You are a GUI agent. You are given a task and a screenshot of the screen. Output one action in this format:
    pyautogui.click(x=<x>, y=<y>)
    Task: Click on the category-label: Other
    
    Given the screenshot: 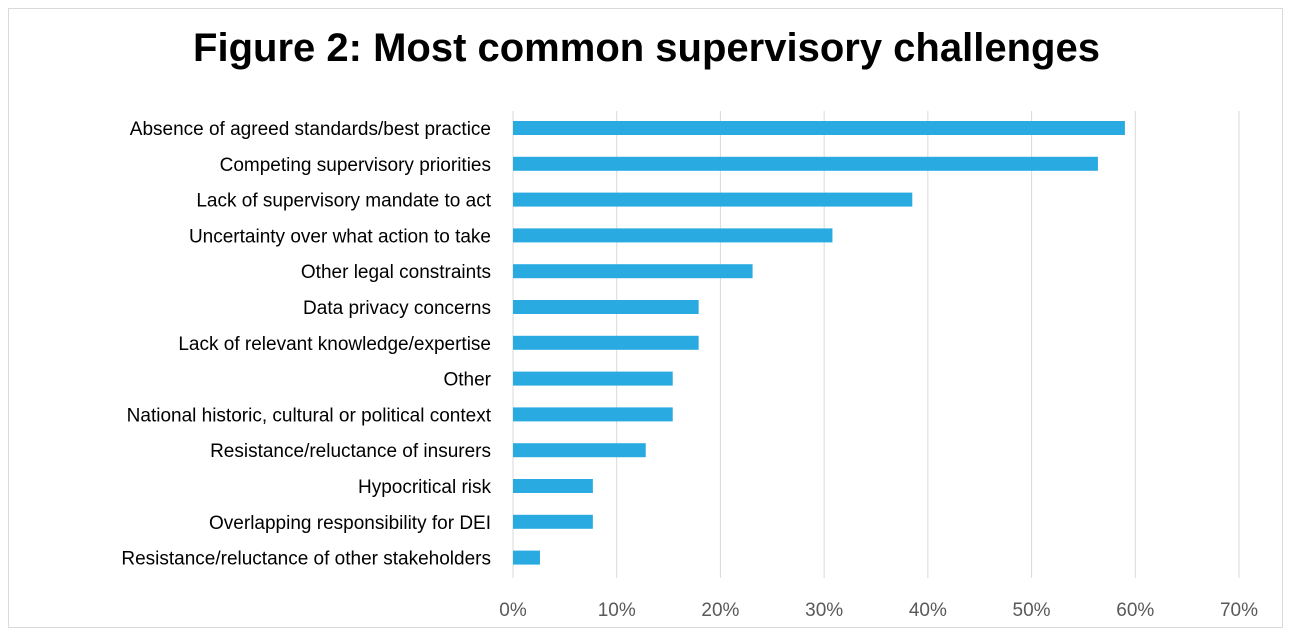 What is the action you would take?
    pyautogui.click(x=467, y=380)
    